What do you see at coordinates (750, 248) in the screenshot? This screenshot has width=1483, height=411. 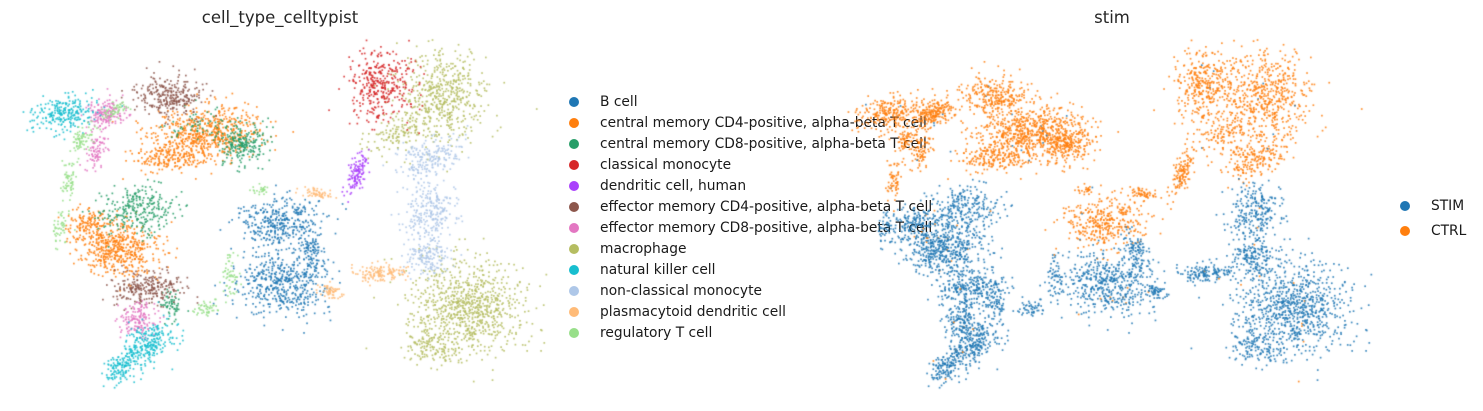 I see `legend-item: macrophage` at bounding box center [750, 248].